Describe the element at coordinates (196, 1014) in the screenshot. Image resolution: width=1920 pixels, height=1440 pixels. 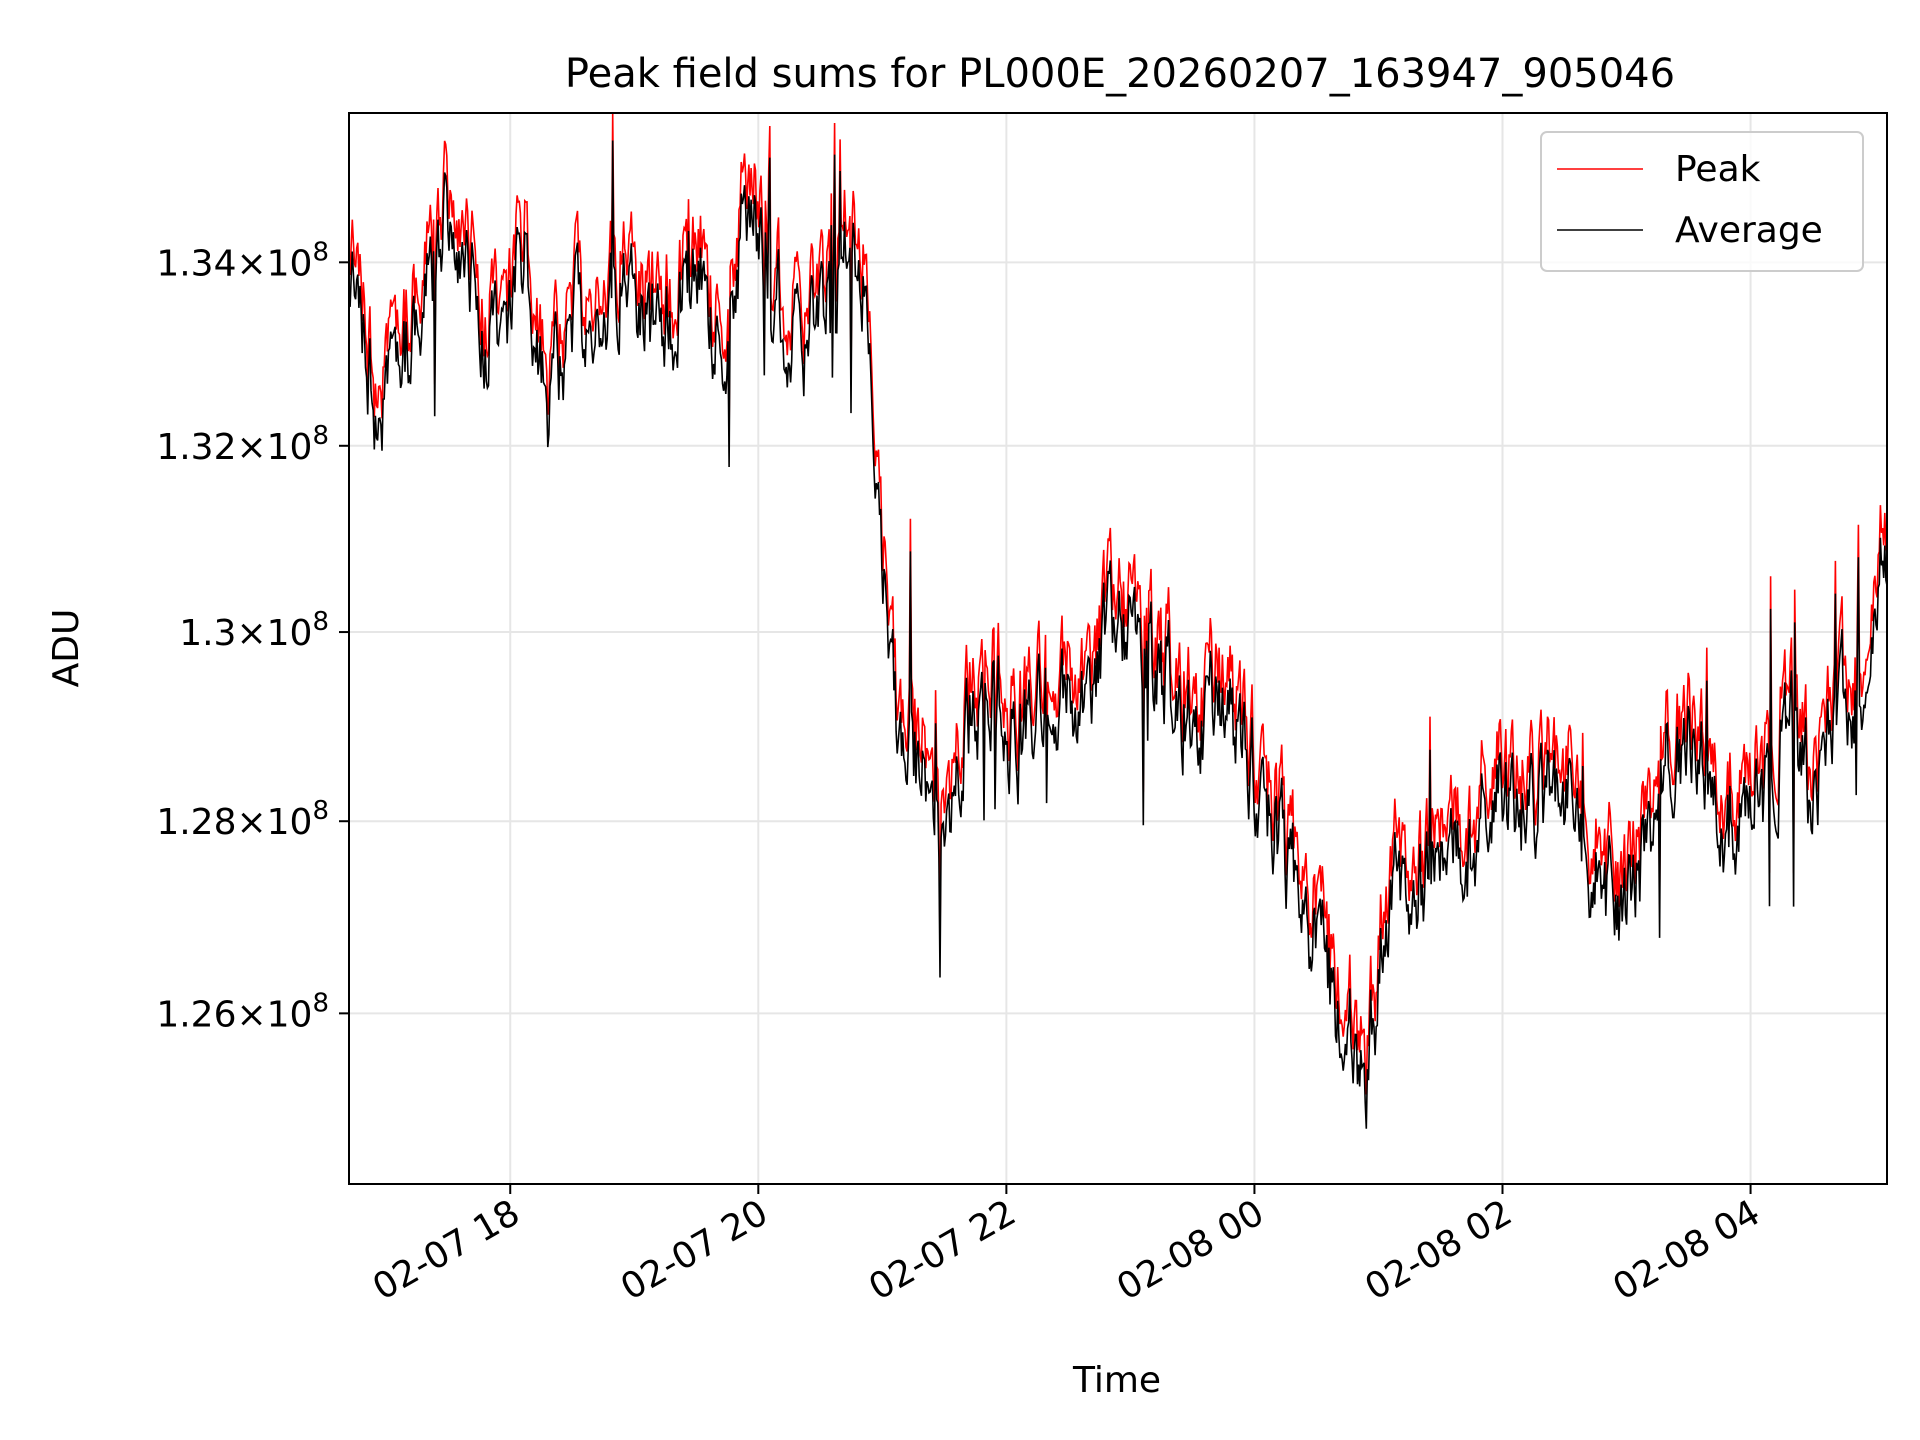
I see `y-tick-mantissa: 1.26` at that location.